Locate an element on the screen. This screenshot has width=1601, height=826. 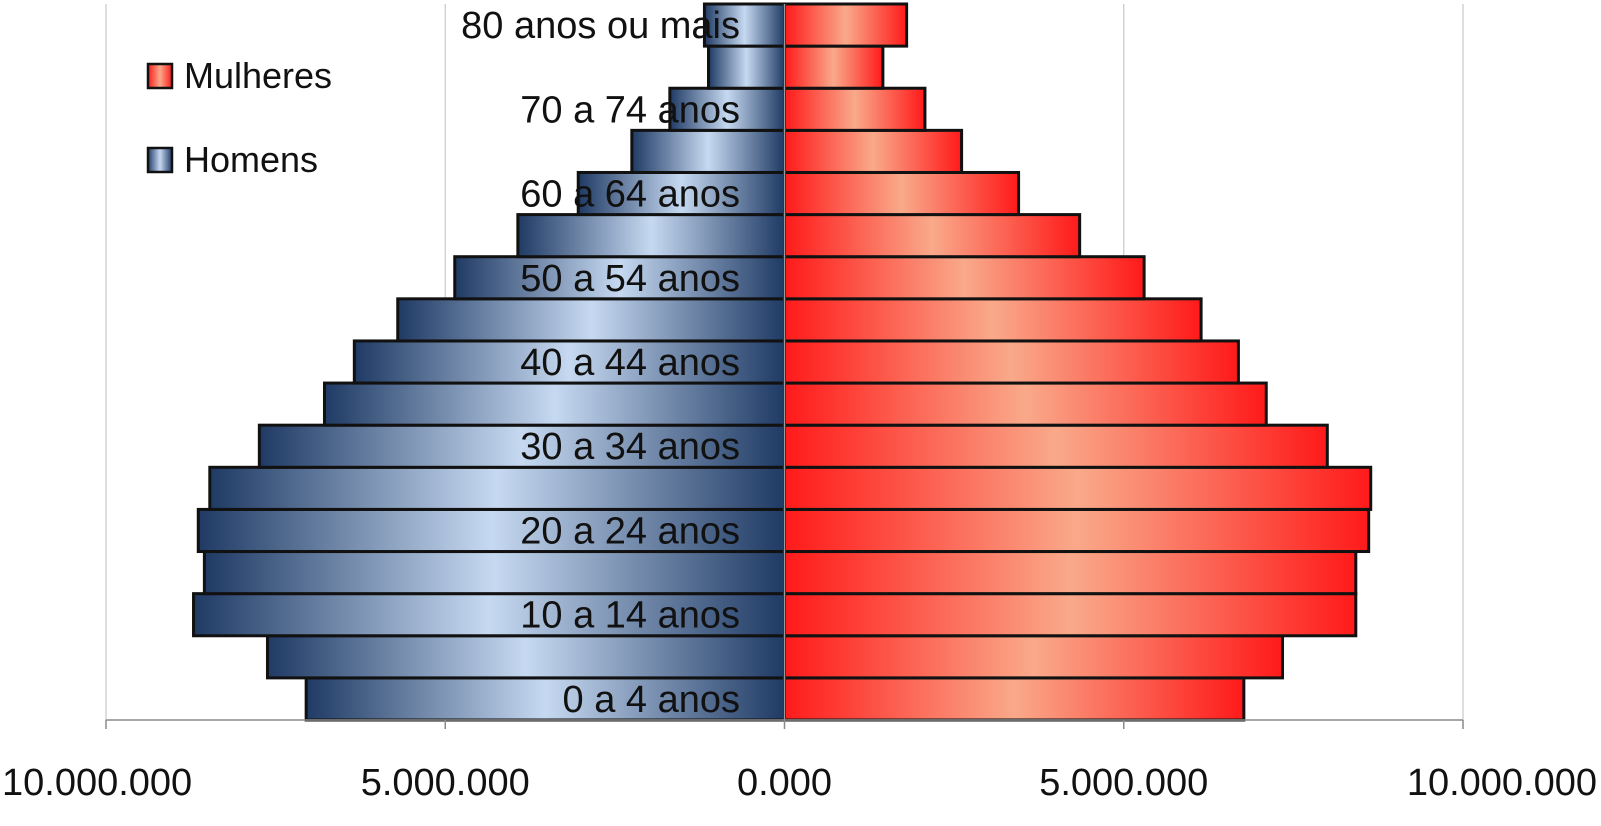
category-label: 60 a 64 anos is located at coordinates (630, 195).